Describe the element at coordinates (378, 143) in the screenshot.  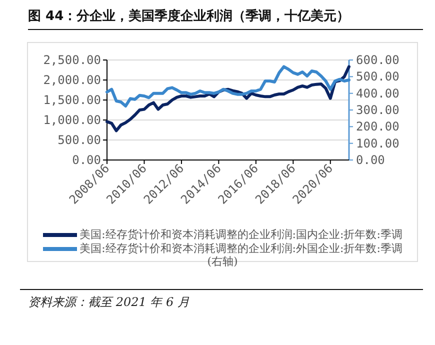
I see `y2-tick-label: 100.00` at that location.